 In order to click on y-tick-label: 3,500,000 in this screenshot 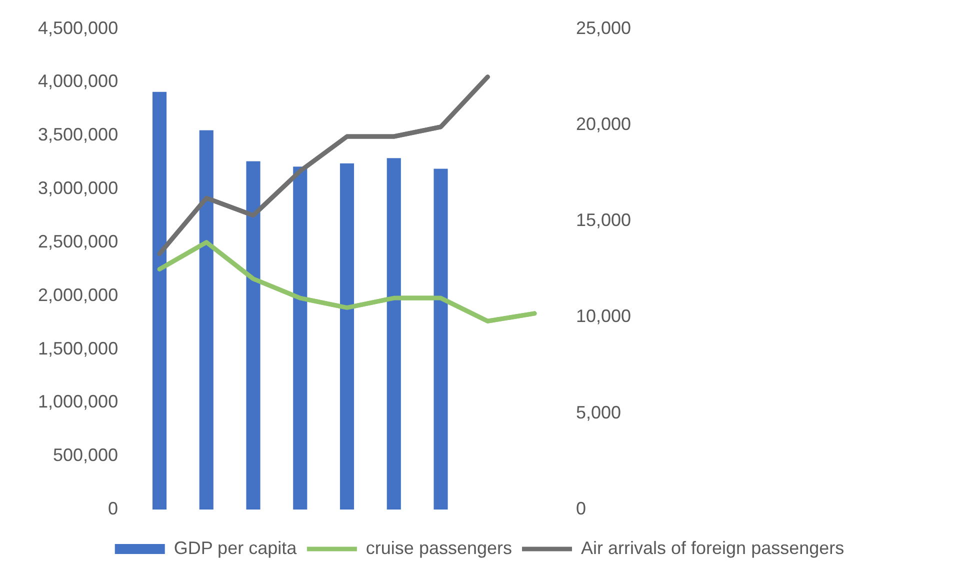, I will do `click(78, 134)`.